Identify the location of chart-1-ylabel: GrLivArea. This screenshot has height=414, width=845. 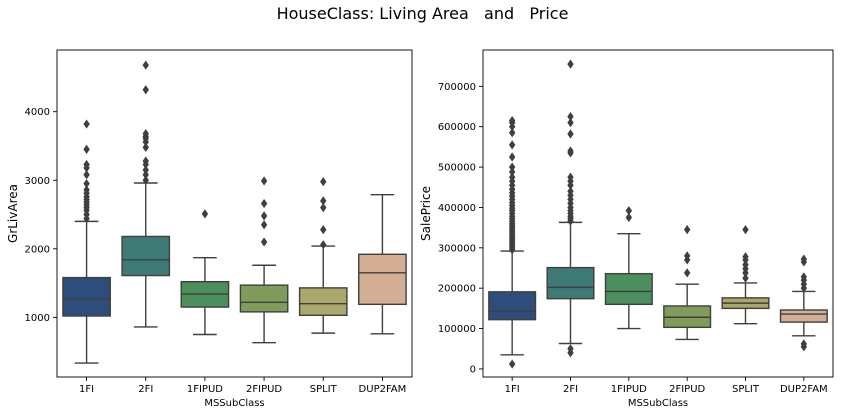
(13, 213).